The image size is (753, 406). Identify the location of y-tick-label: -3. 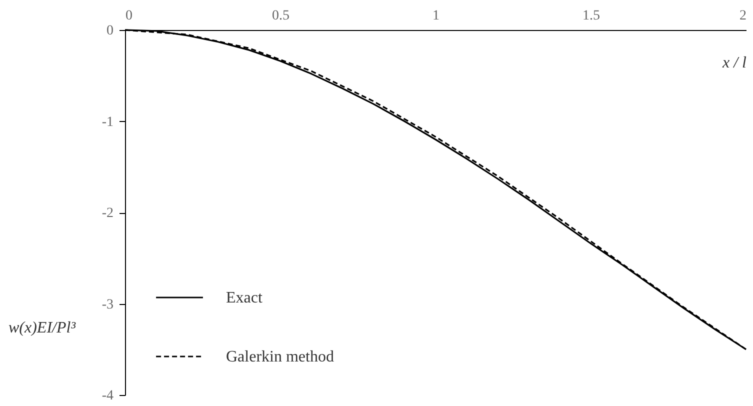
(108, 304).